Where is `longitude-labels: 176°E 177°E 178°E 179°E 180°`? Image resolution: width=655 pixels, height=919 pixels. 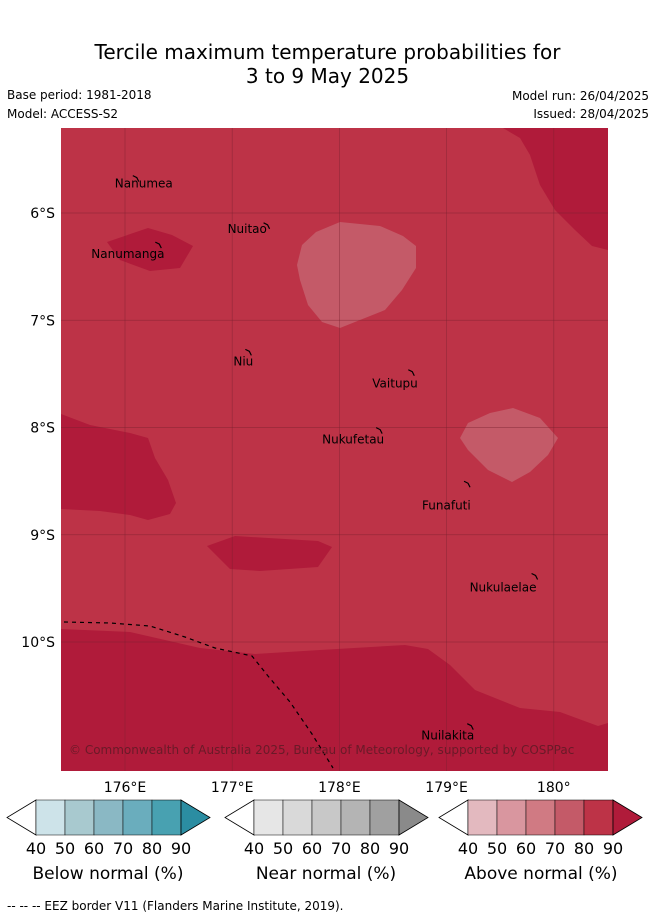 longitude-labels: 176°E 177°E 178°E 179°E 180° is located at coordinates (337, 788).